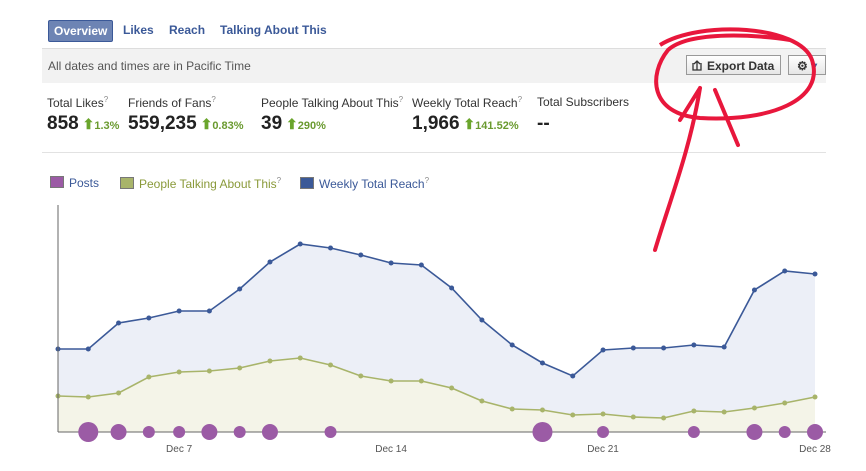  Describe the element at coordinates (63, 123) in the screenshot. I see `stat-number: 858` at that location.